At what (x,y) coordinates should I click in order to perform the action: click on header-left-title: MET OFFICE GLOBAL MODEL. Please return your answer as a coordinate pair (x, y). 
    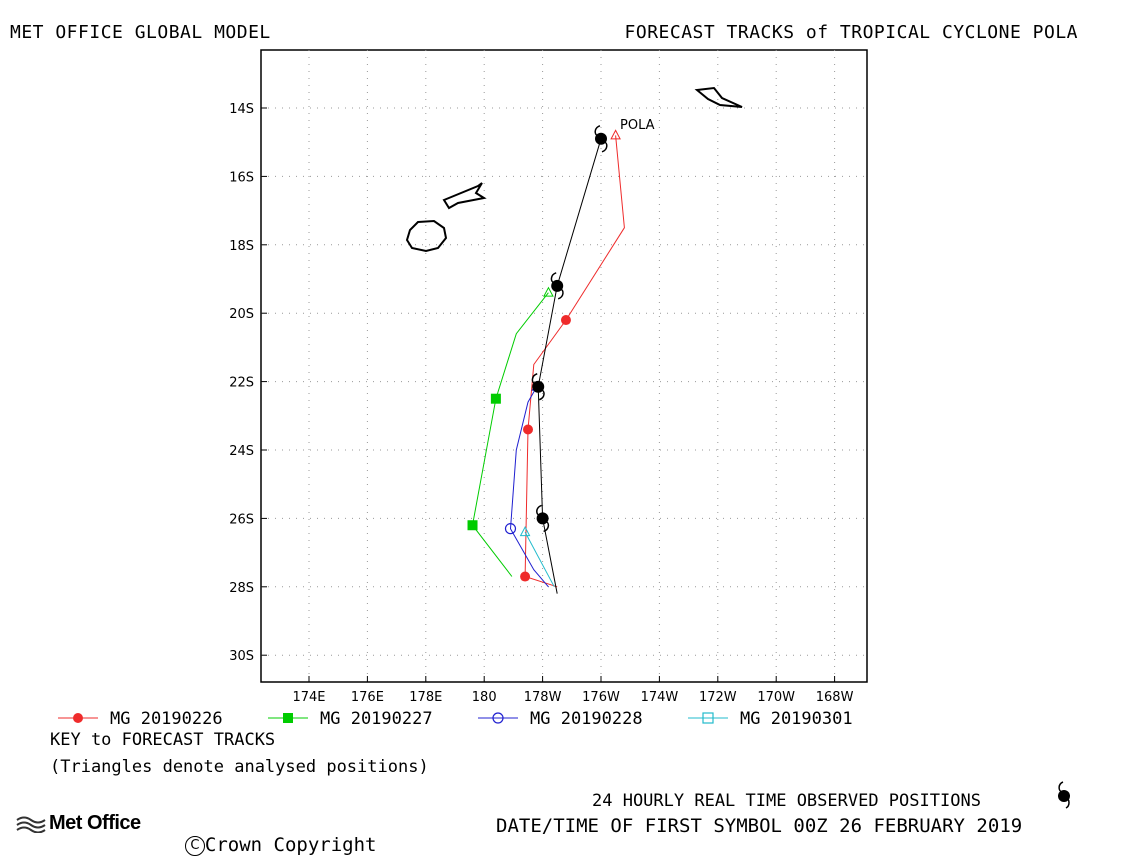
    Looking at the image, I should click on (140, 32).